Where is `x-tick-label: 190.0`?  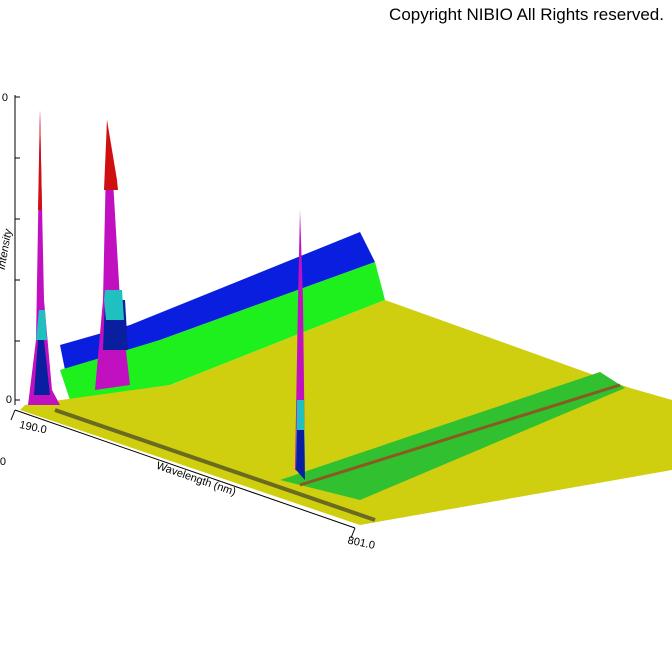
x-tick-label: 190.0 is located at coordinates (32, 427).